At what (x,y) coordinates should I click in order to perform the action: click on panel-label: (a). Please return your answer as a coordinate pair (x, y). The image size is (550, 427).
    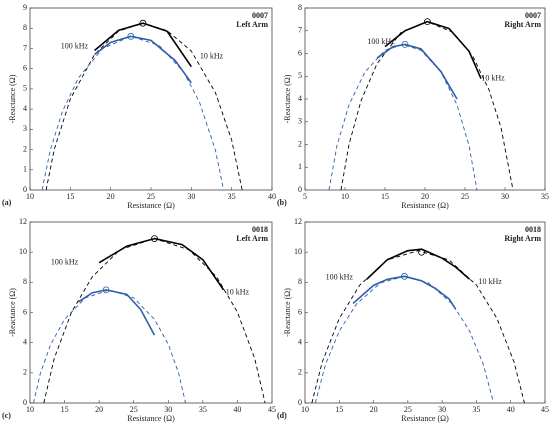
    Looking at the image, I should click on (7, 202).